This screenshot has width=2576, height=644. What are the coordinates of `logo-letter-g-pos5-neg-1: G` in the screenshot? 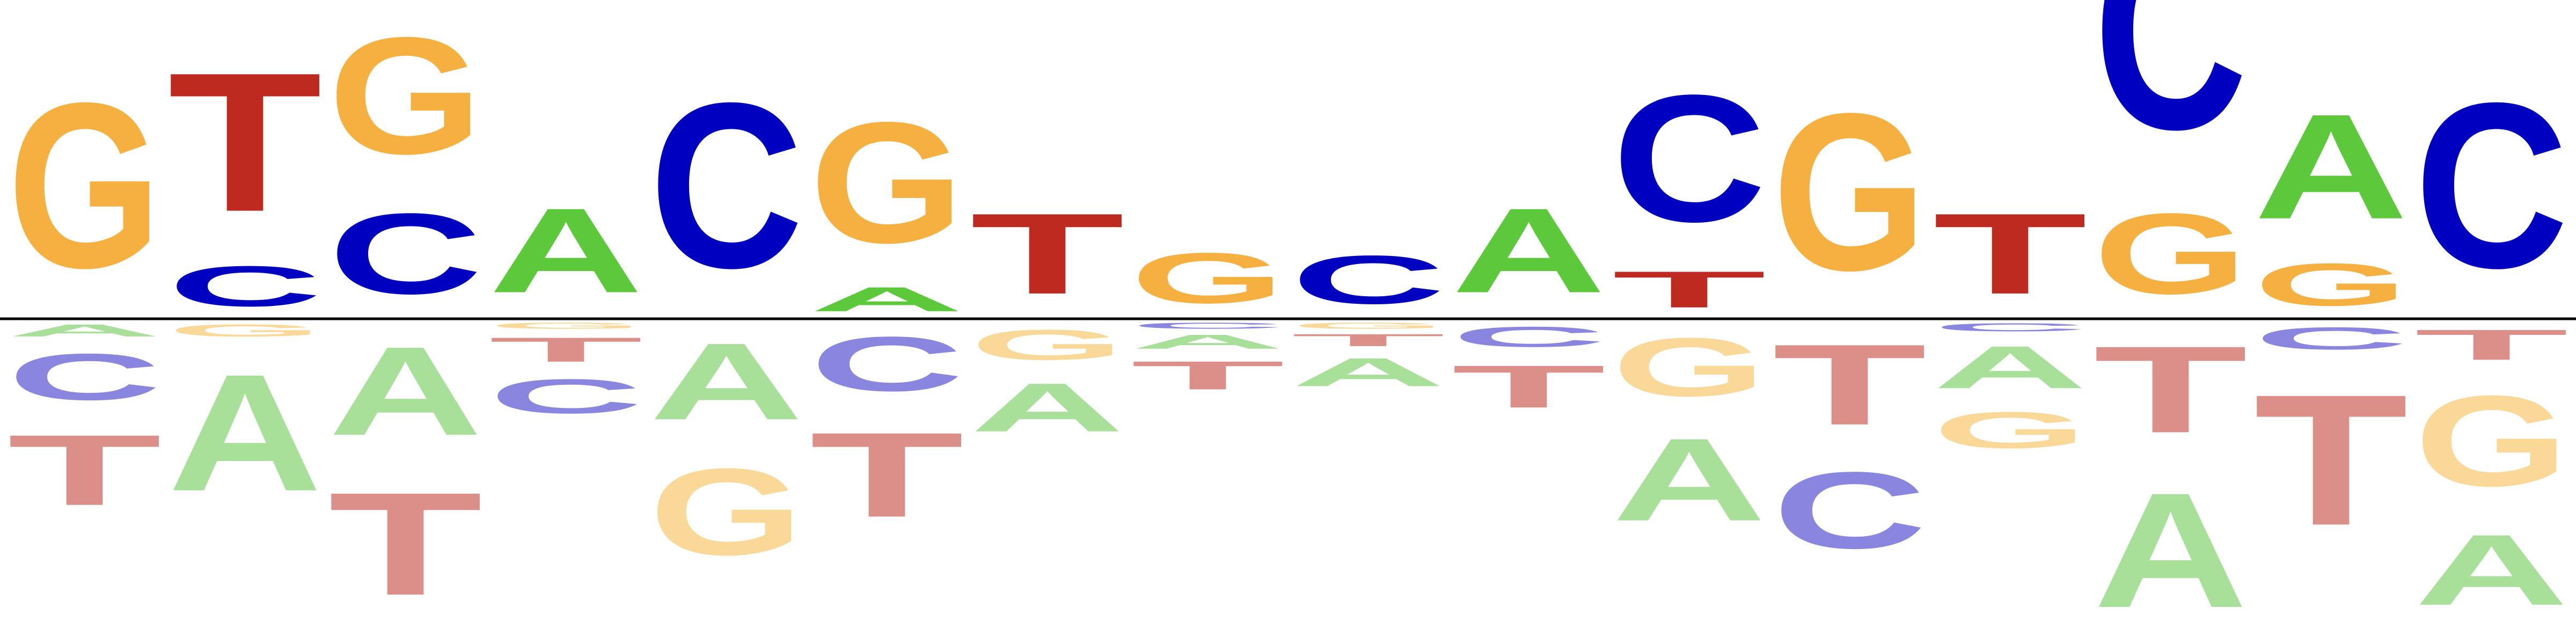 It's located at (726, 512).